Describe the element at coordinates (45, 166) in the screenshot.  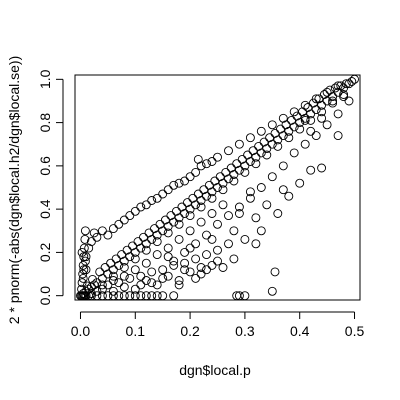
I see `y-tick-label: 0.6` at that location.